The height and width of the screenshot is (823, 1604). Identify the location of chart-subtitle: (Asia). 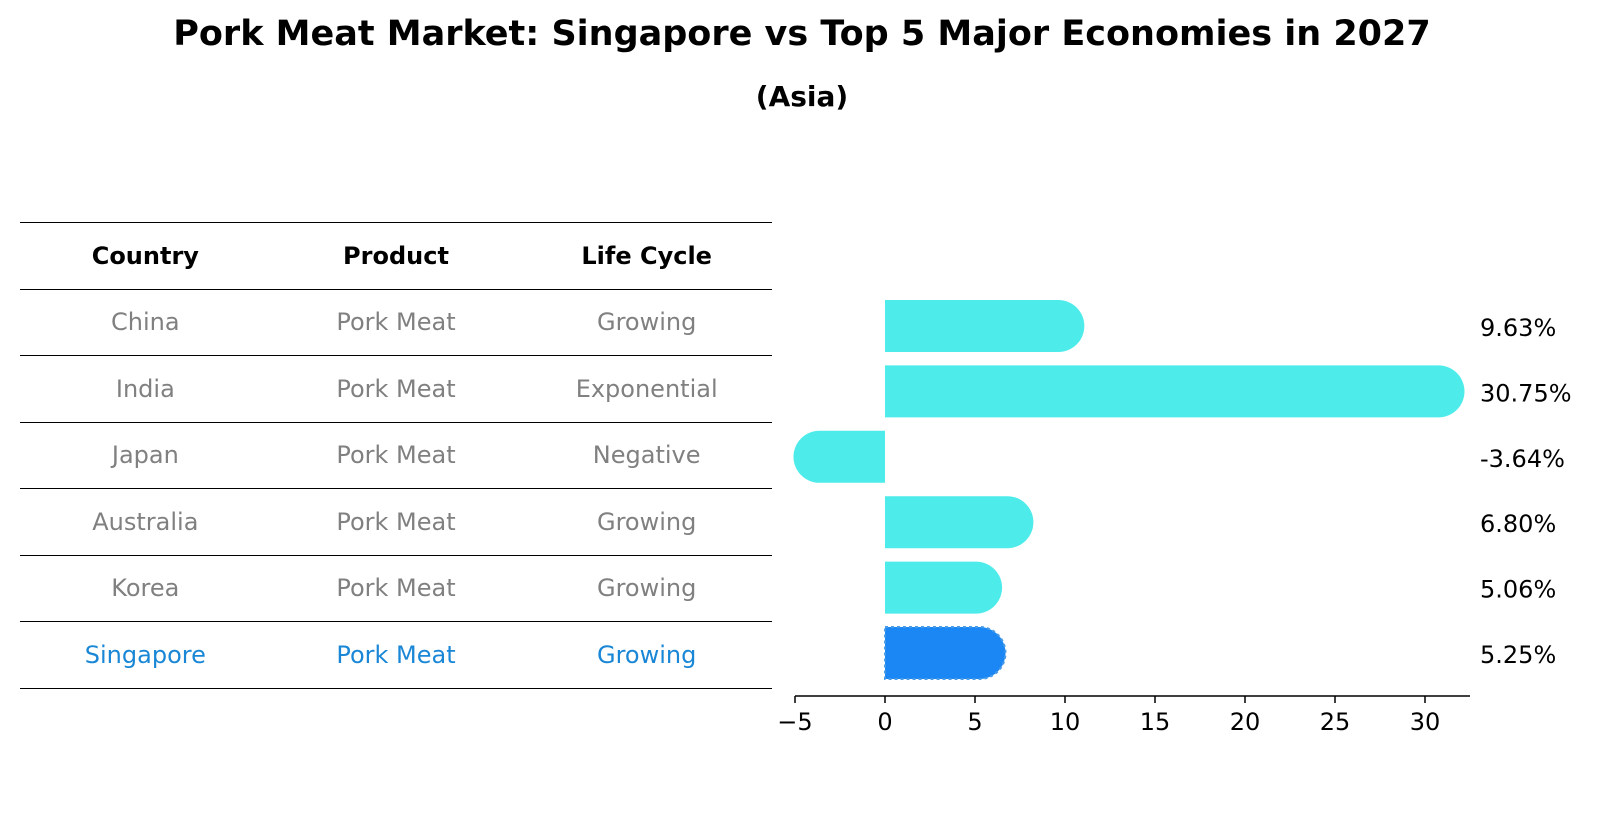
(802, 96).